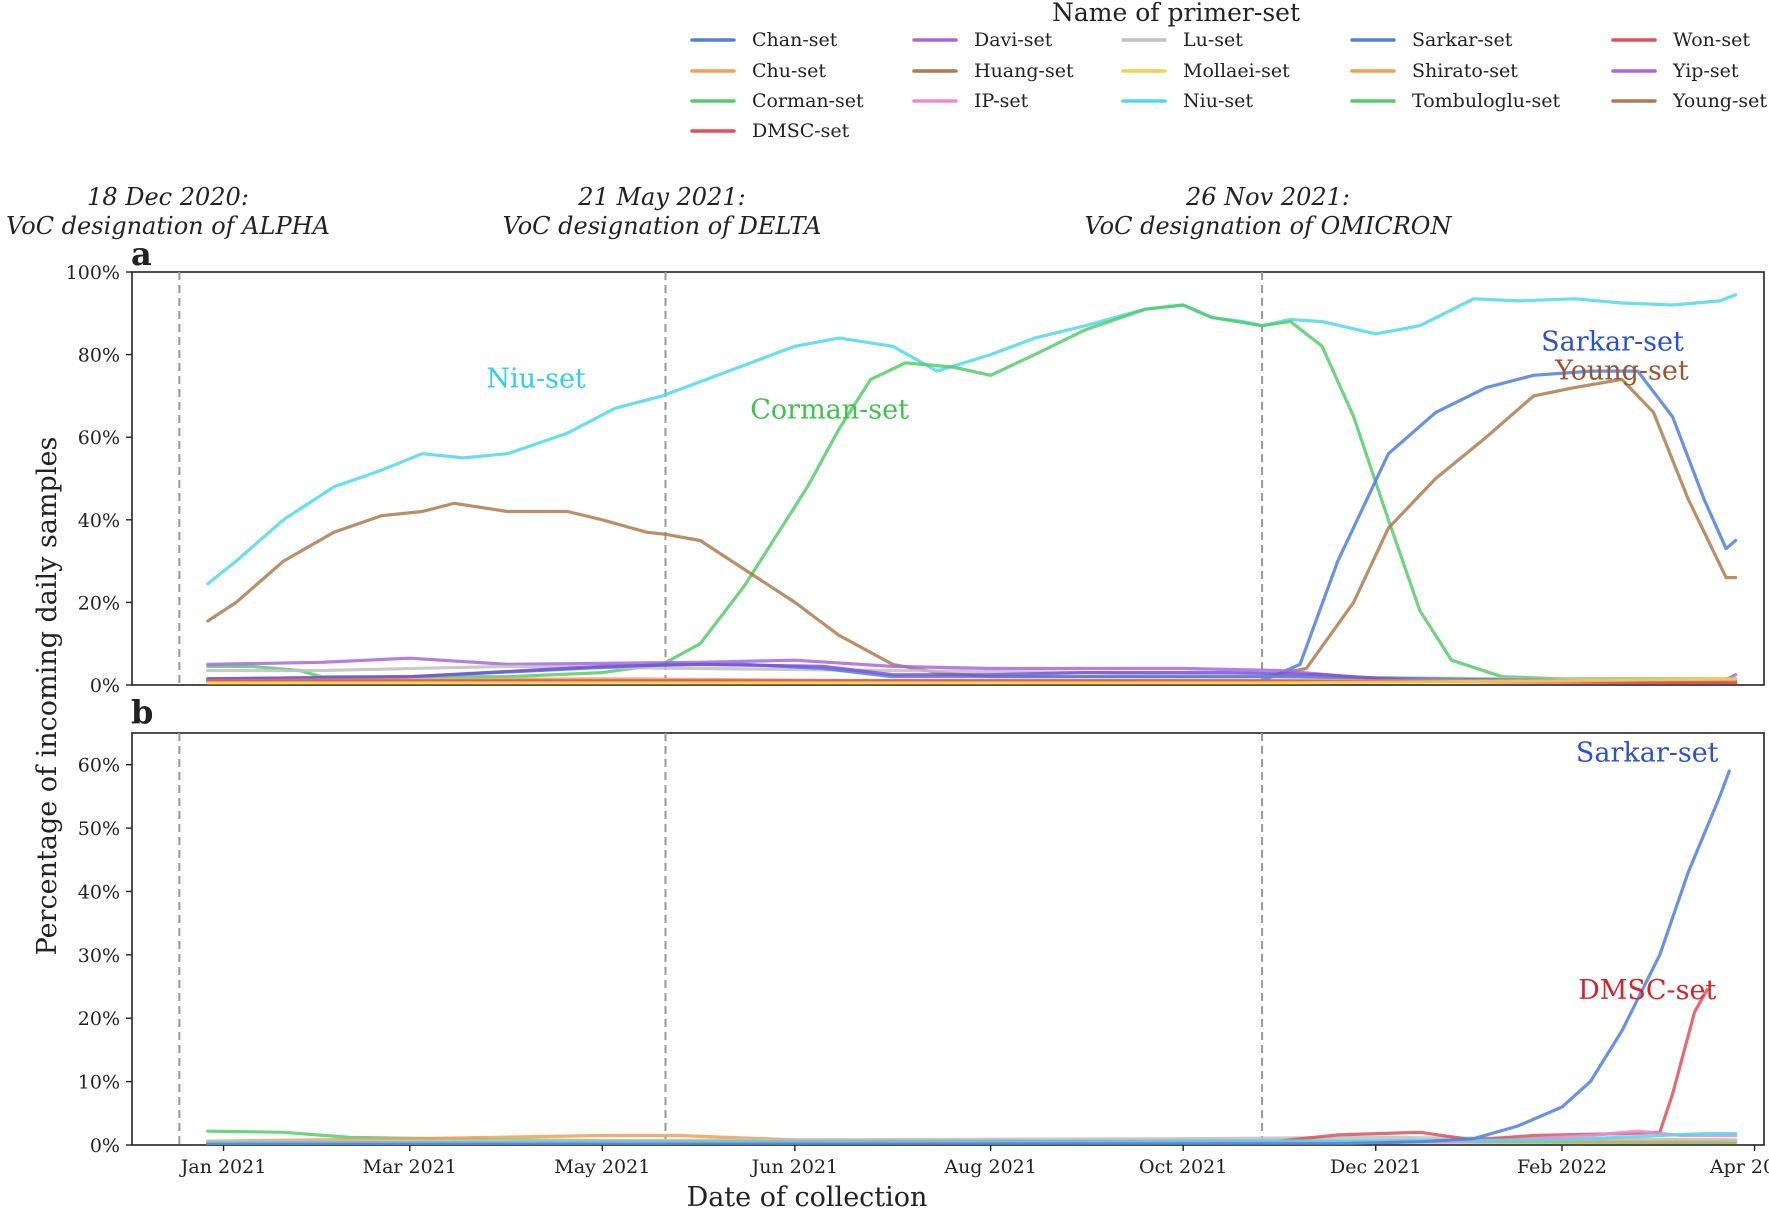 This screenshot has width=1769, height=1212. I want to click on legend-item-dmsc-set: DMSC-set, so click(770, 131).